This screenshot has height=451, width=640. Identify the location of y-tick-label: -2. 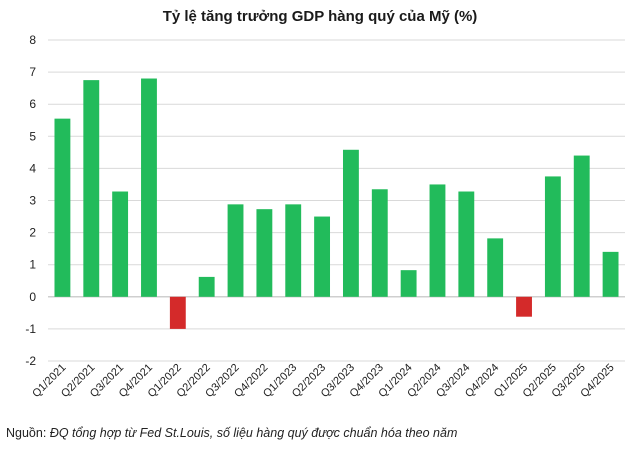
(30, 361).